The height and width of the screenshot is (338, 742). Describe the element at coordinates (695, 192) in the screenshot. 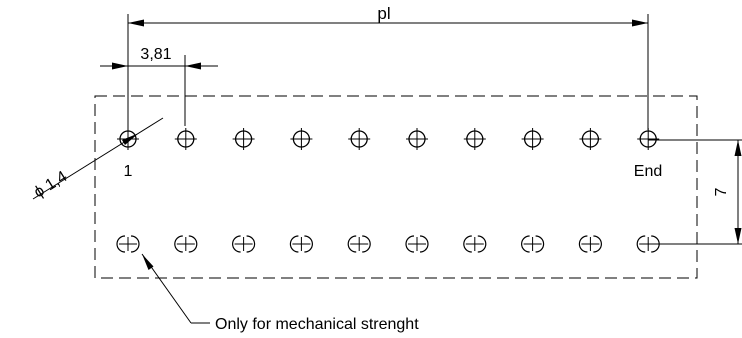

I see `row-spacing-dimension` at that location.